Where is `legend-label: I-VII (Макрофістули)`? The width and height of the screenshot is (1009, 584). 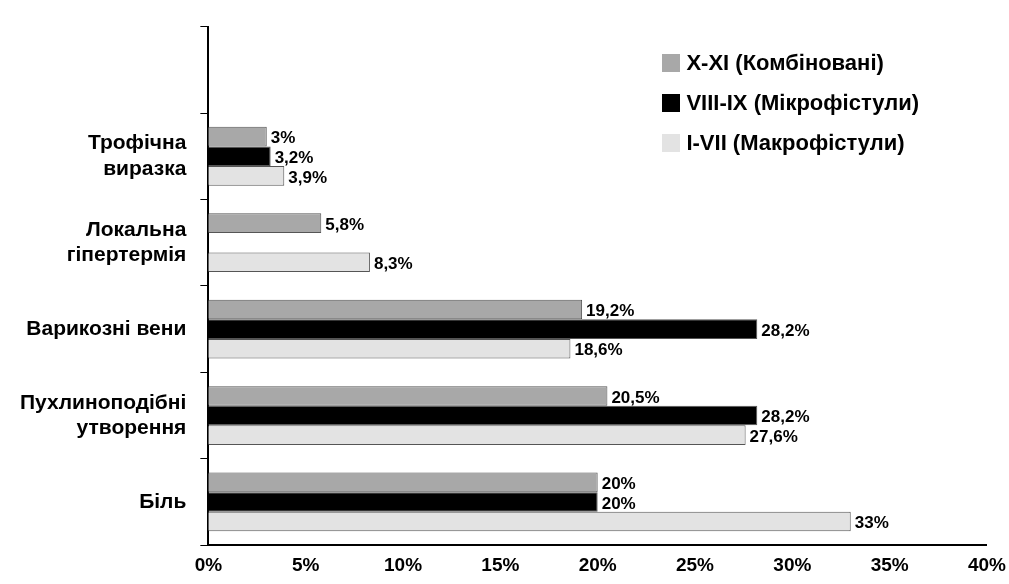 legend-label: I-VII (Макрофістули) is located at coordinates (795, 143).